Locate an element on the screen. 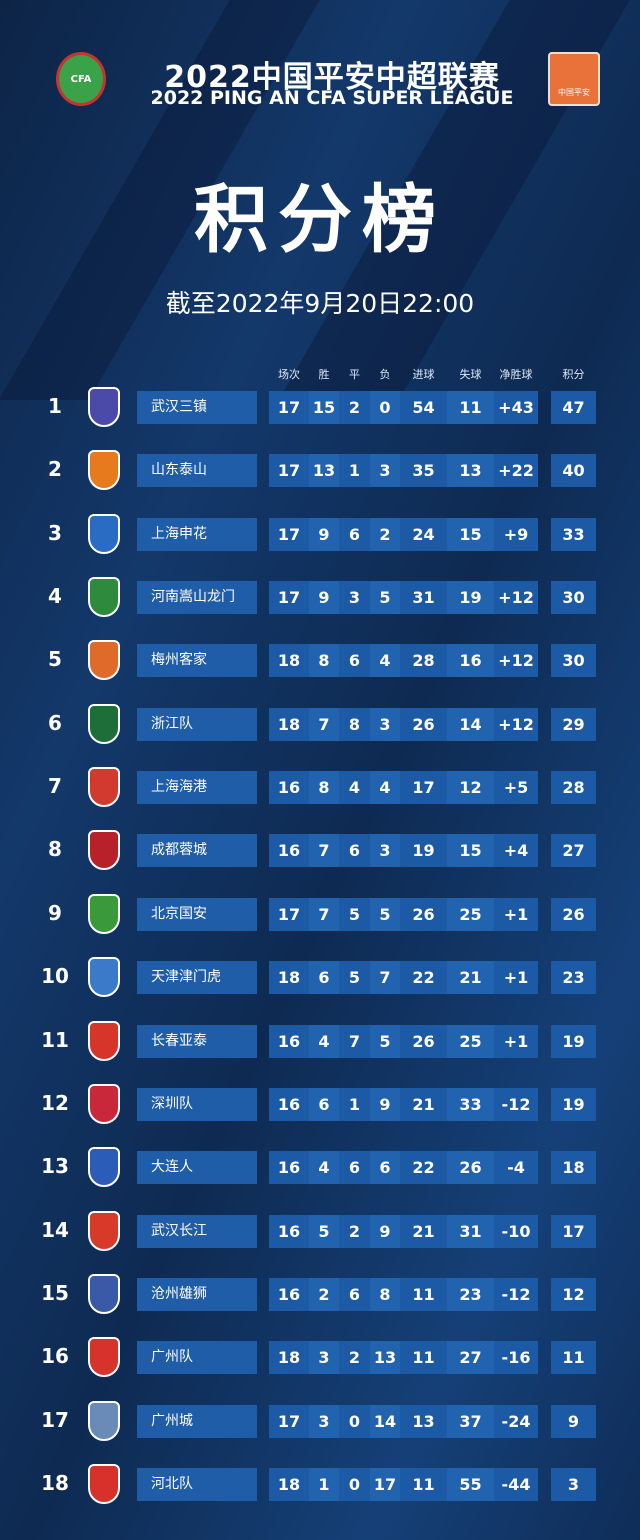  team-name: 大连人 is located at coordinates (197, 1168).